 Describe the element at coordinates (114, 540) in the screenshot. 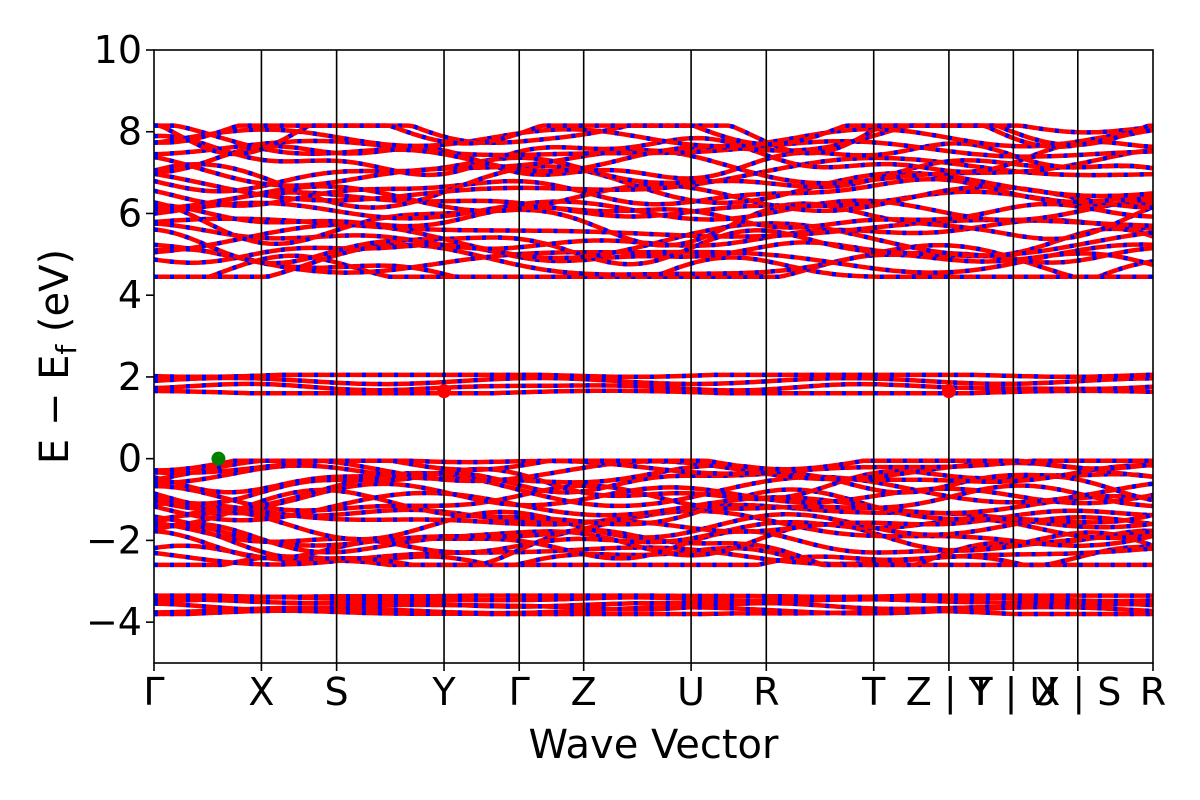

I see `y-tick-label: −2` at that location.